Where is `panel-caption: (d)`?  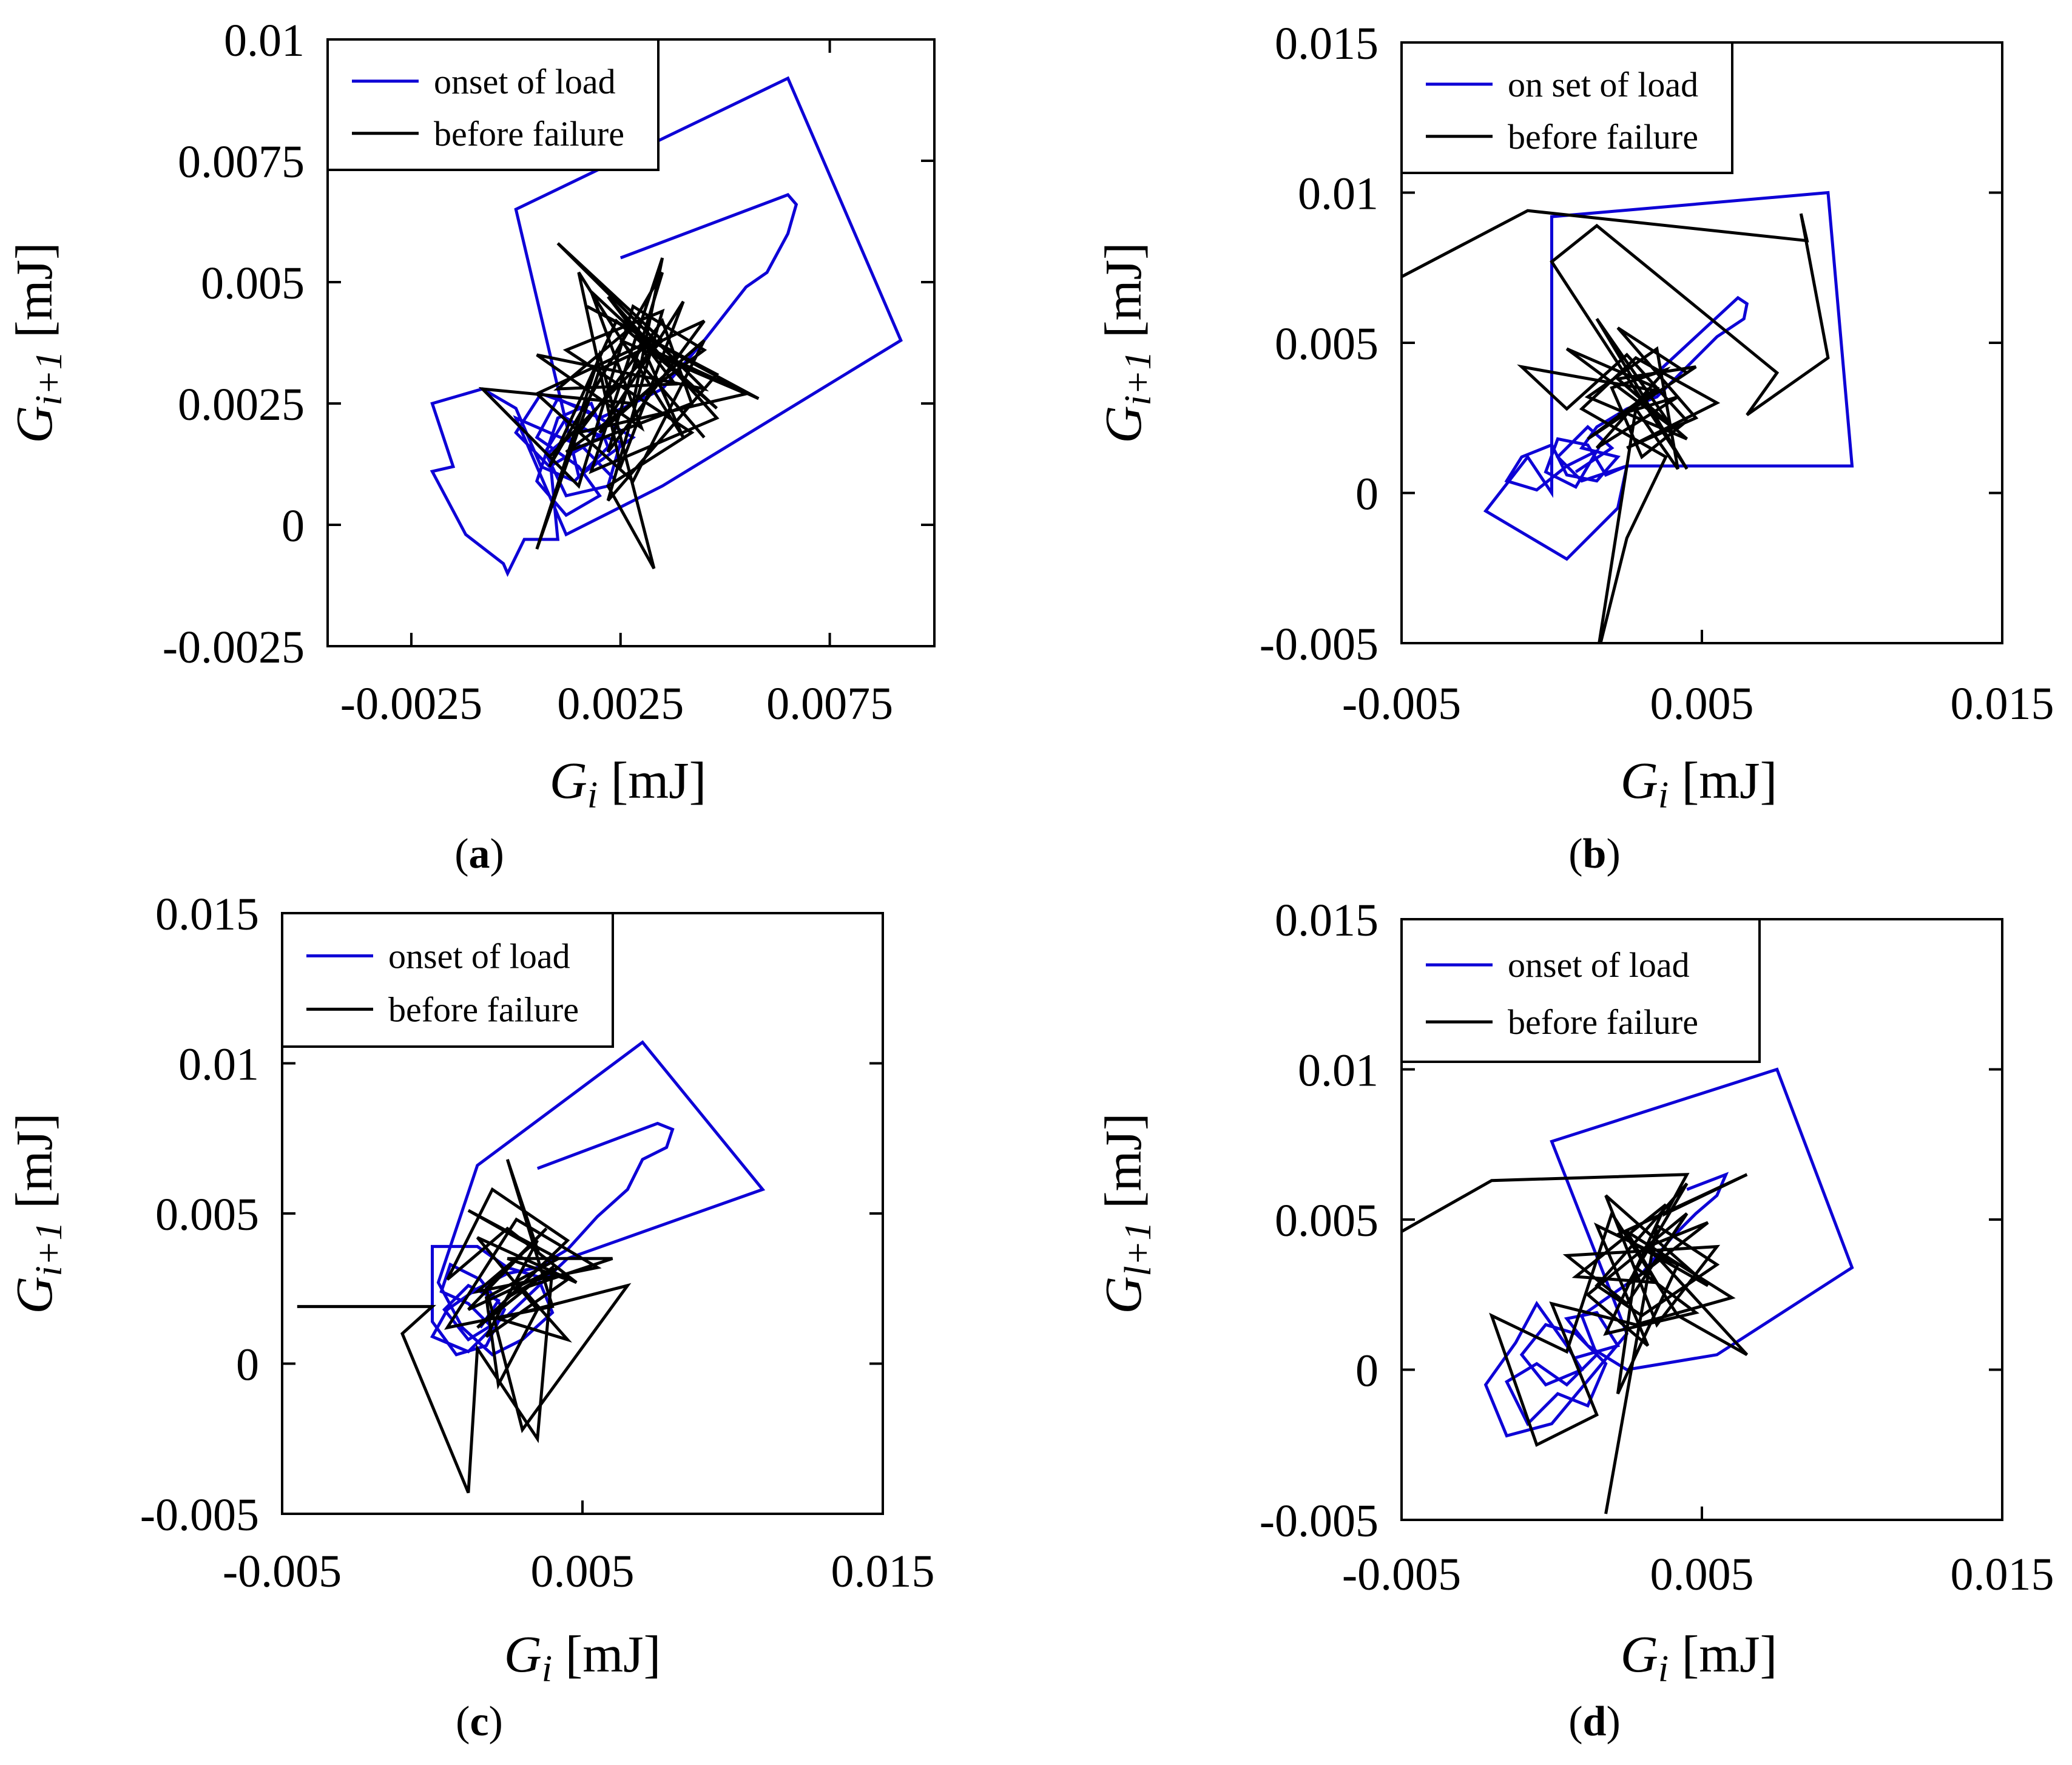
panel-caption: (d) is located at coordinates (1594, 1721).